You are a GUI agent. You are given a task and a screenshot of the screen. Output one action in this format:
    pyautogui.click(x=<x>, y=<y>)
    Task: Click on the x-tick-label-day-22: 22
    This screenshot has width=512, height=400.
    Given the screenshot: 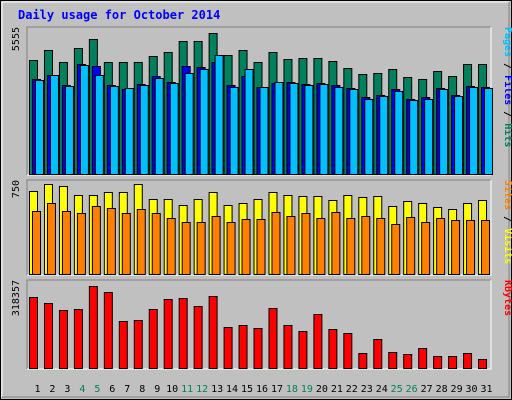 What is the action you would take?
    pyautogui.click(x=352, y=389)
    